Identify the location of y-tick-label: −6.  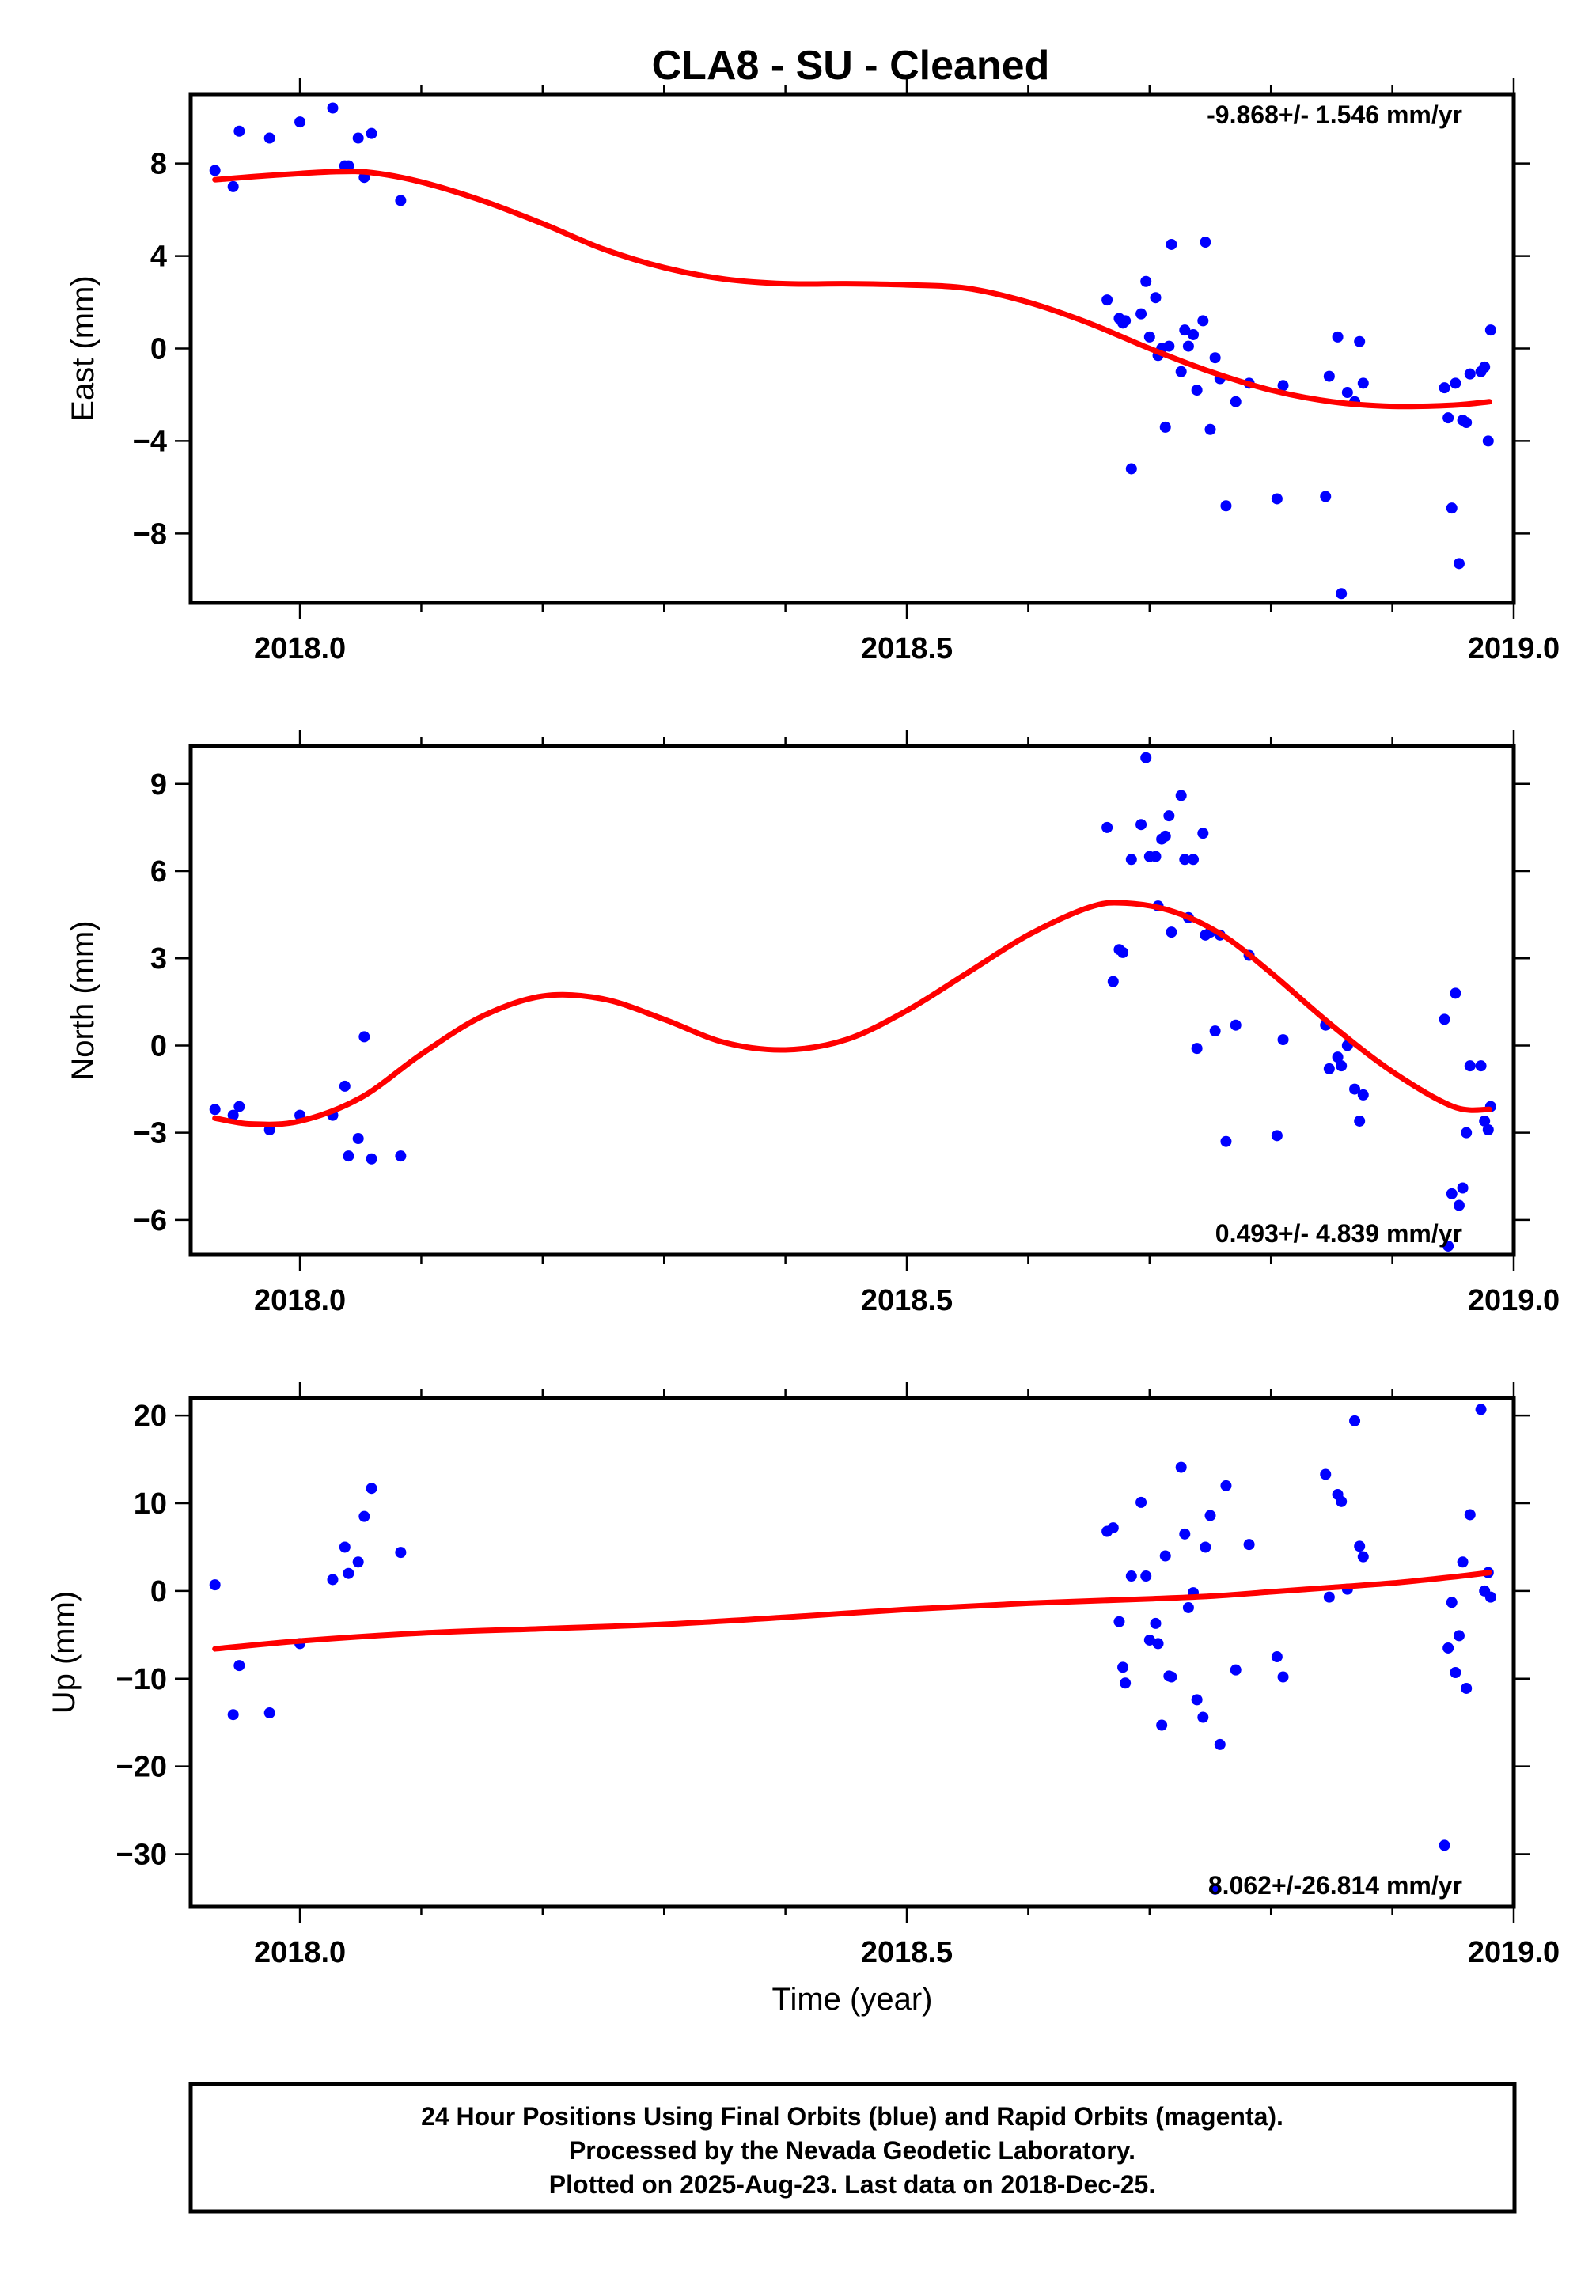
(150, 1220).